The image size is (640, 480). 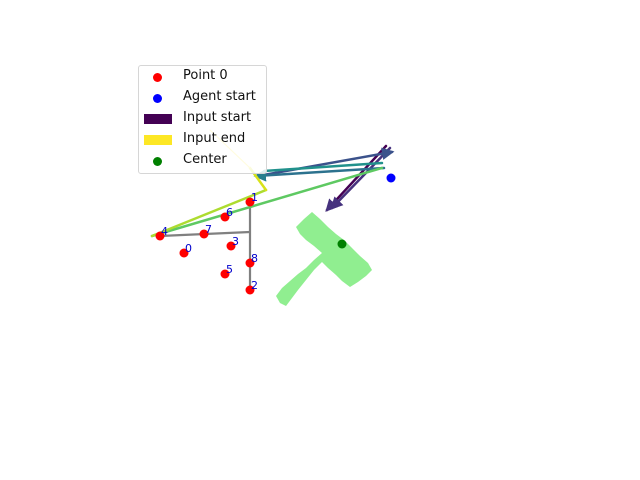 What do you see at coordinates (205, 75) in the screenshot?
I see `legend-label-point0: Point 0` at bounding box center [205, 75].